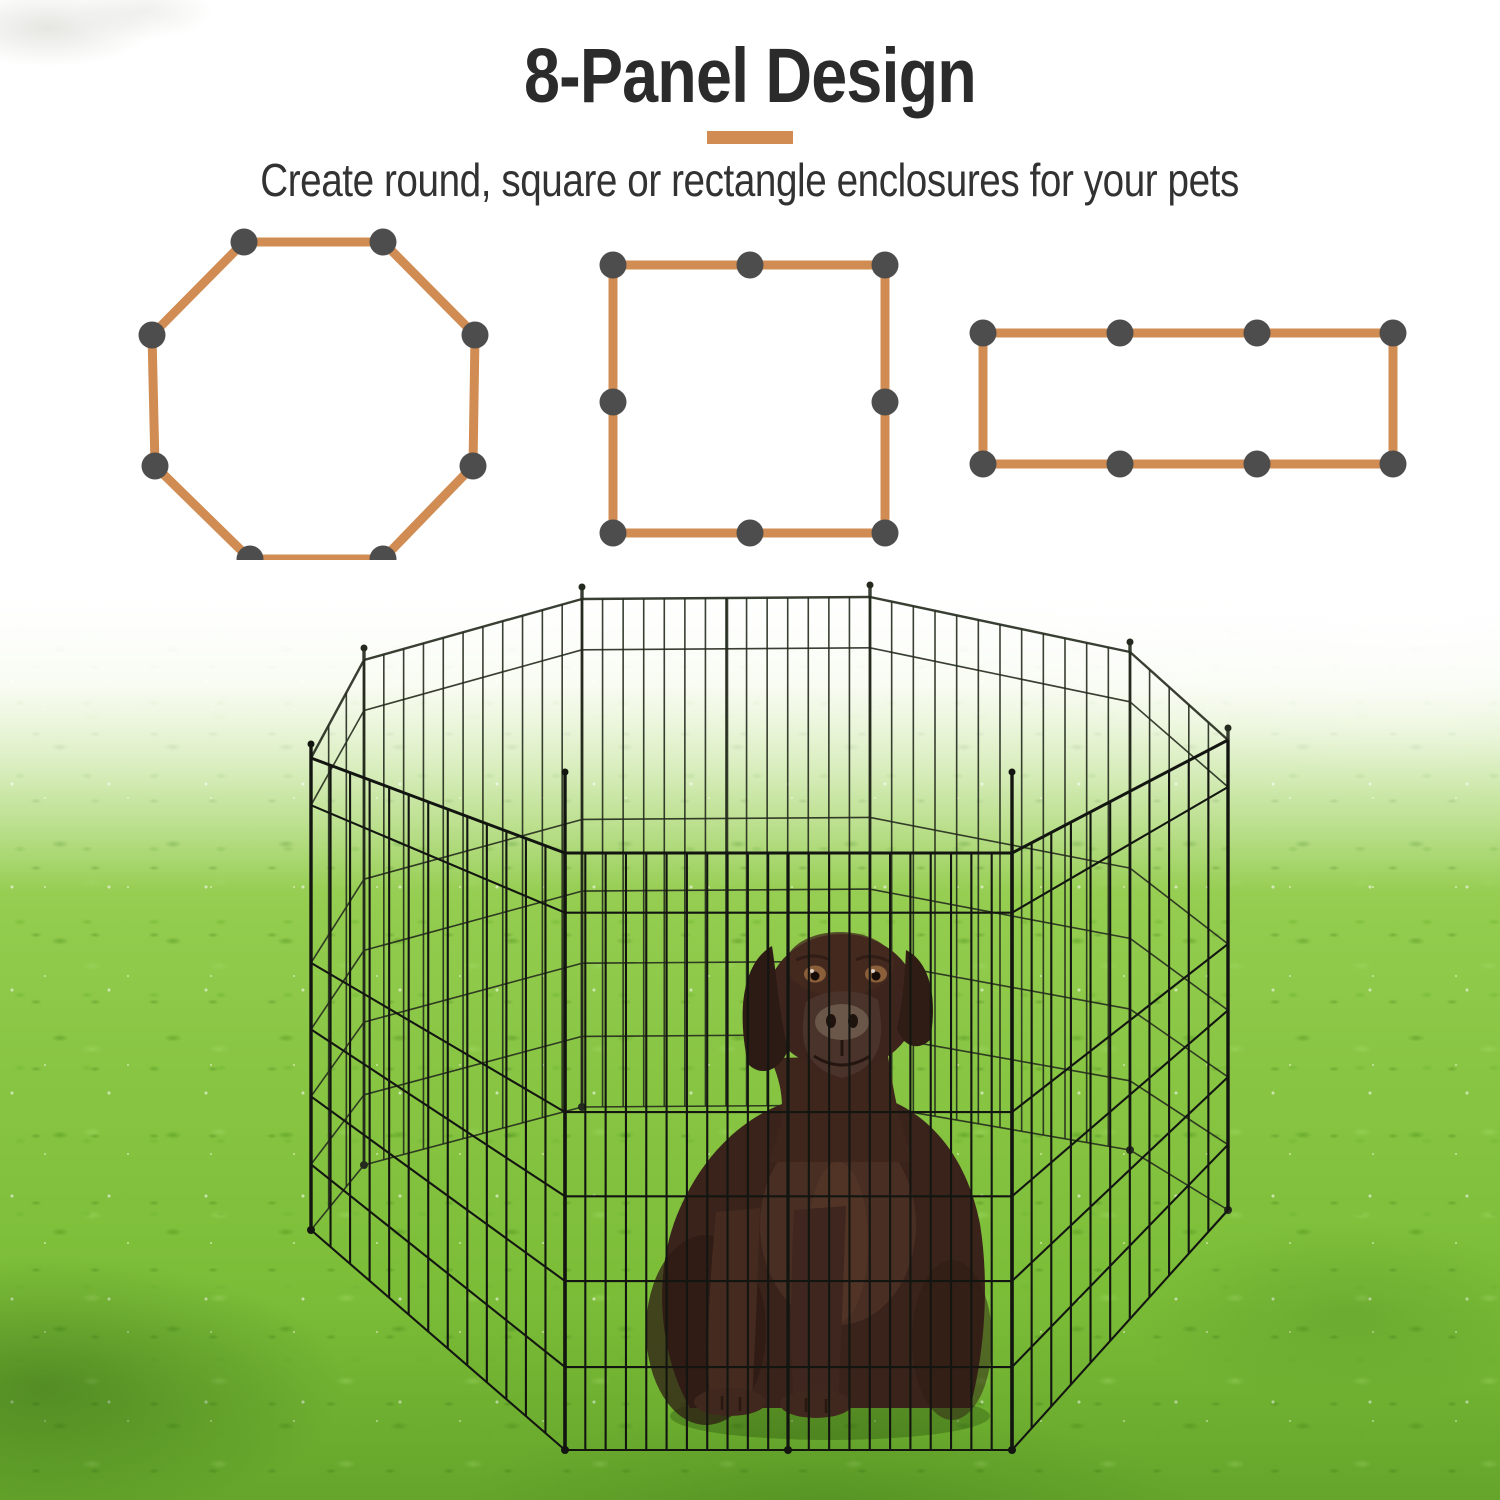  What do you see at coordinates (873, 971) in the screenshot?
I see `dog-eye-glint-right` at bounding box center [873, 971].